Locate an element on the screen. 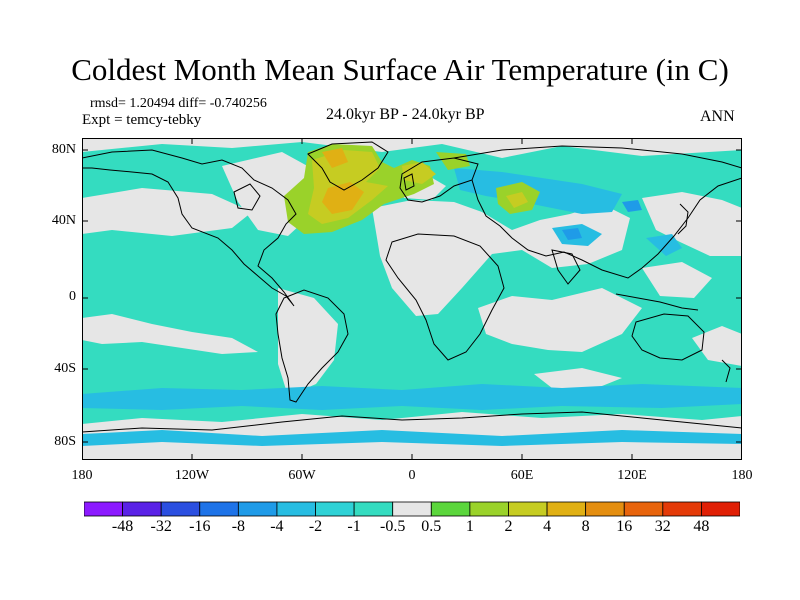  colorbar-label: -0.5 is located at coordinates (393, 526).